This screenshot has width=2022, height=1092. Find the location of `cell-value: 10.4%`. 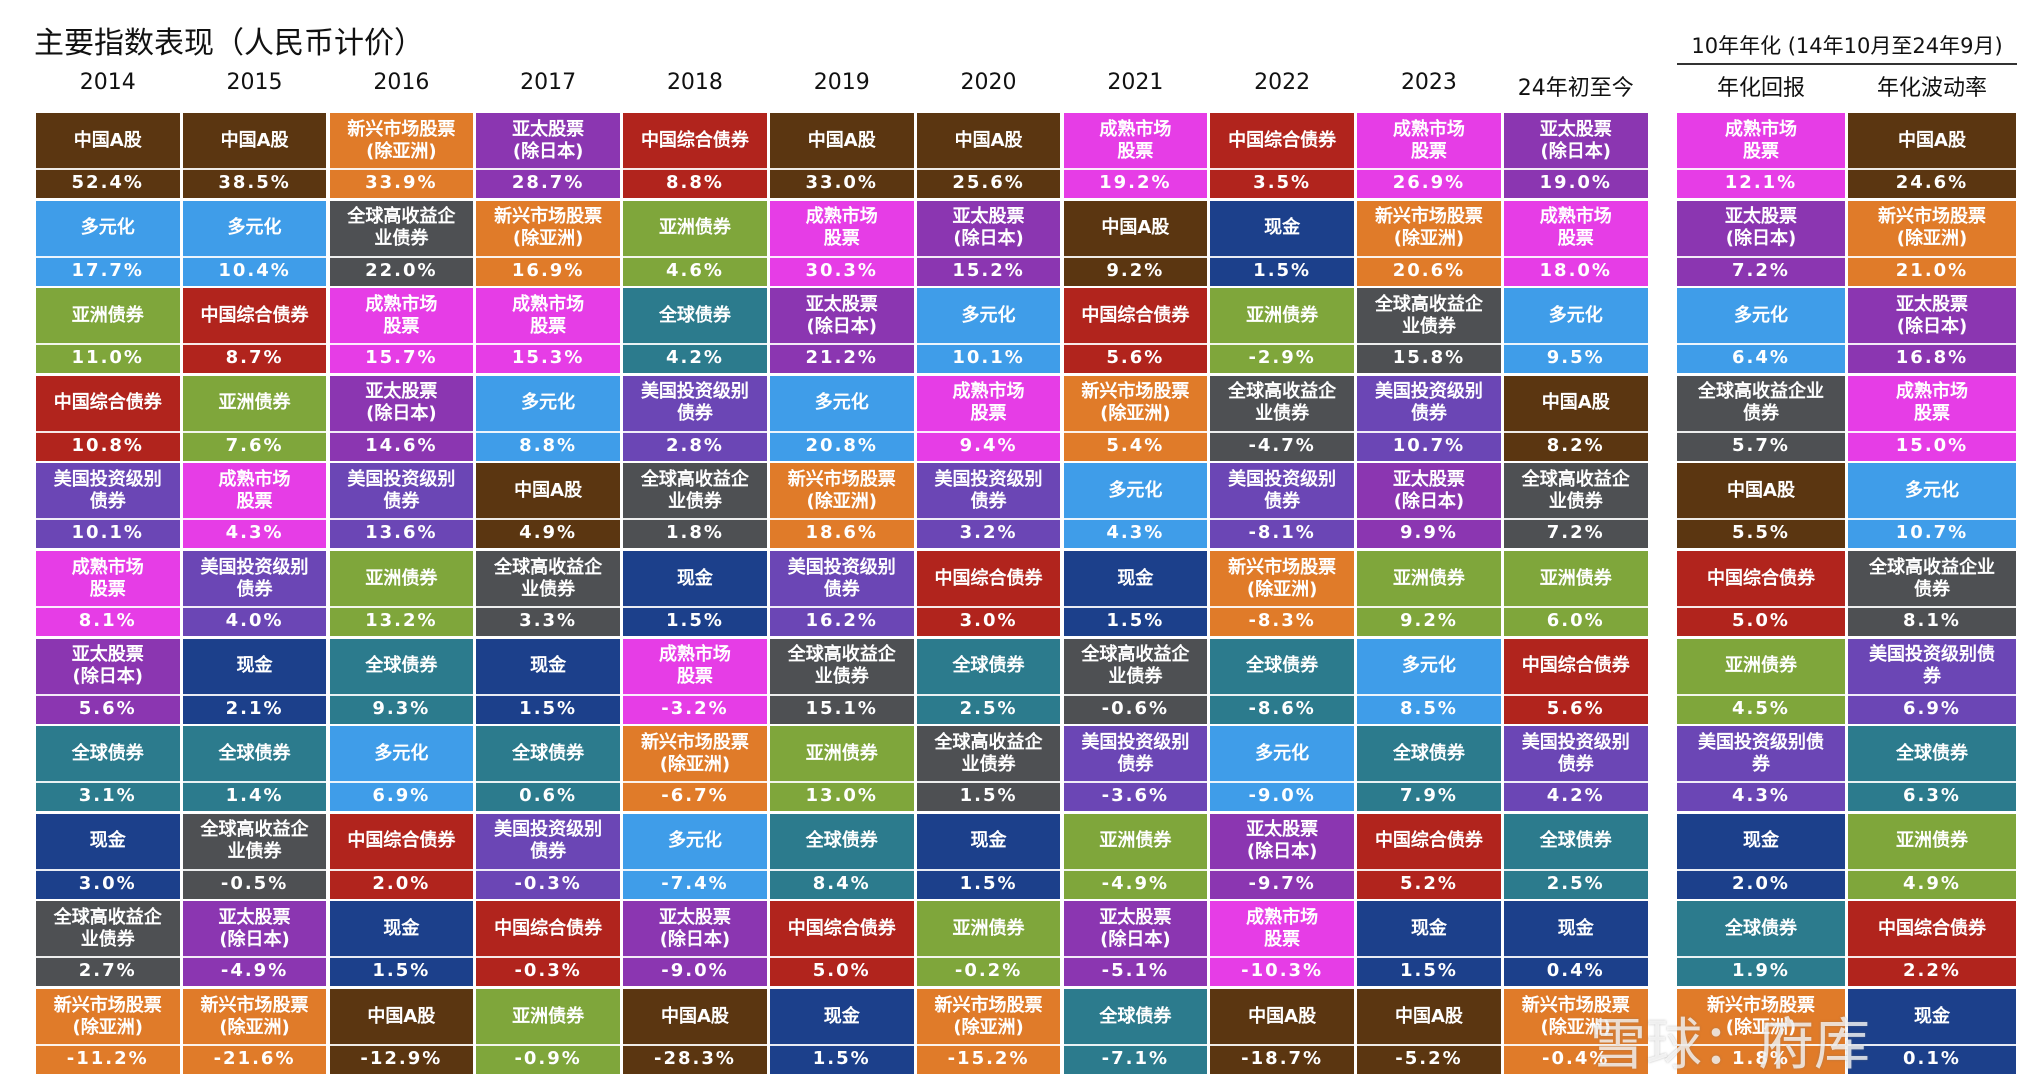

cell-value: 10.4% is located at coordinates (254, 270).